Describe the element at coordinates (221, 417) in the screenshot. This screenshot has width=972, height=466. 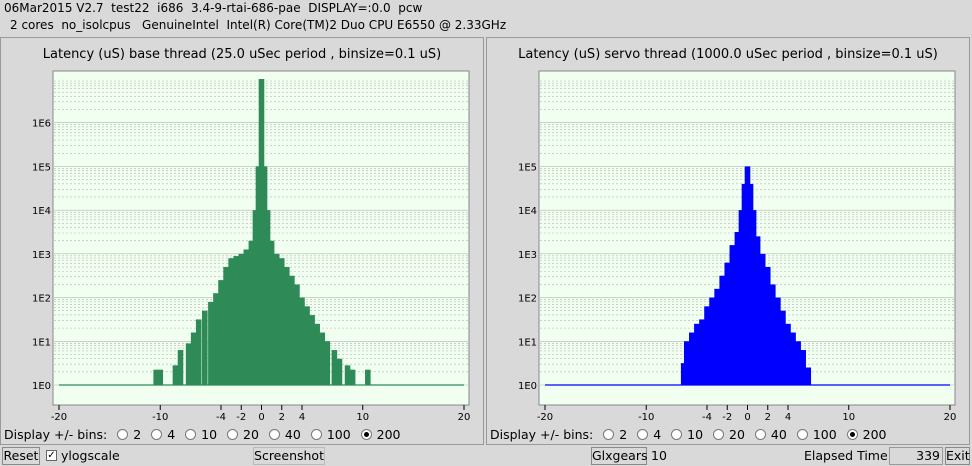
I see `x-tick-label: -4` at that location.